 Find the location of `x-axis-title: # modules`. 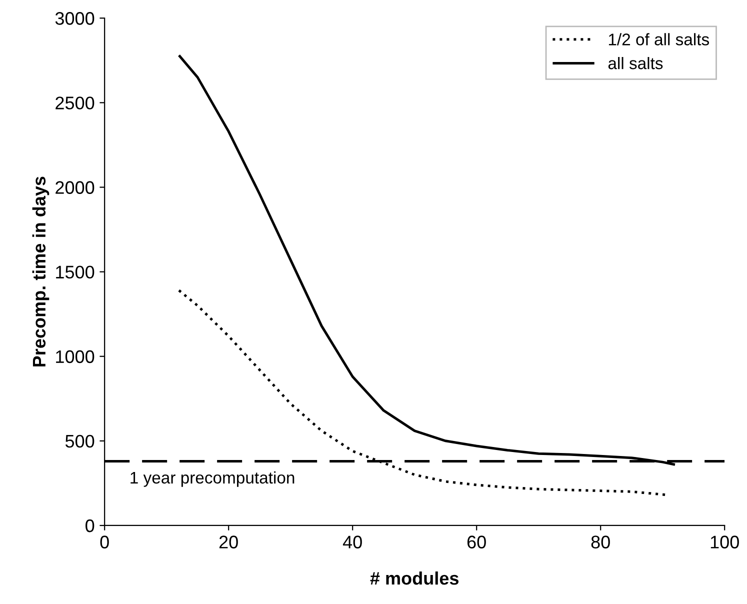

x-axis-title: # modules is located at coordinates (414, 578).